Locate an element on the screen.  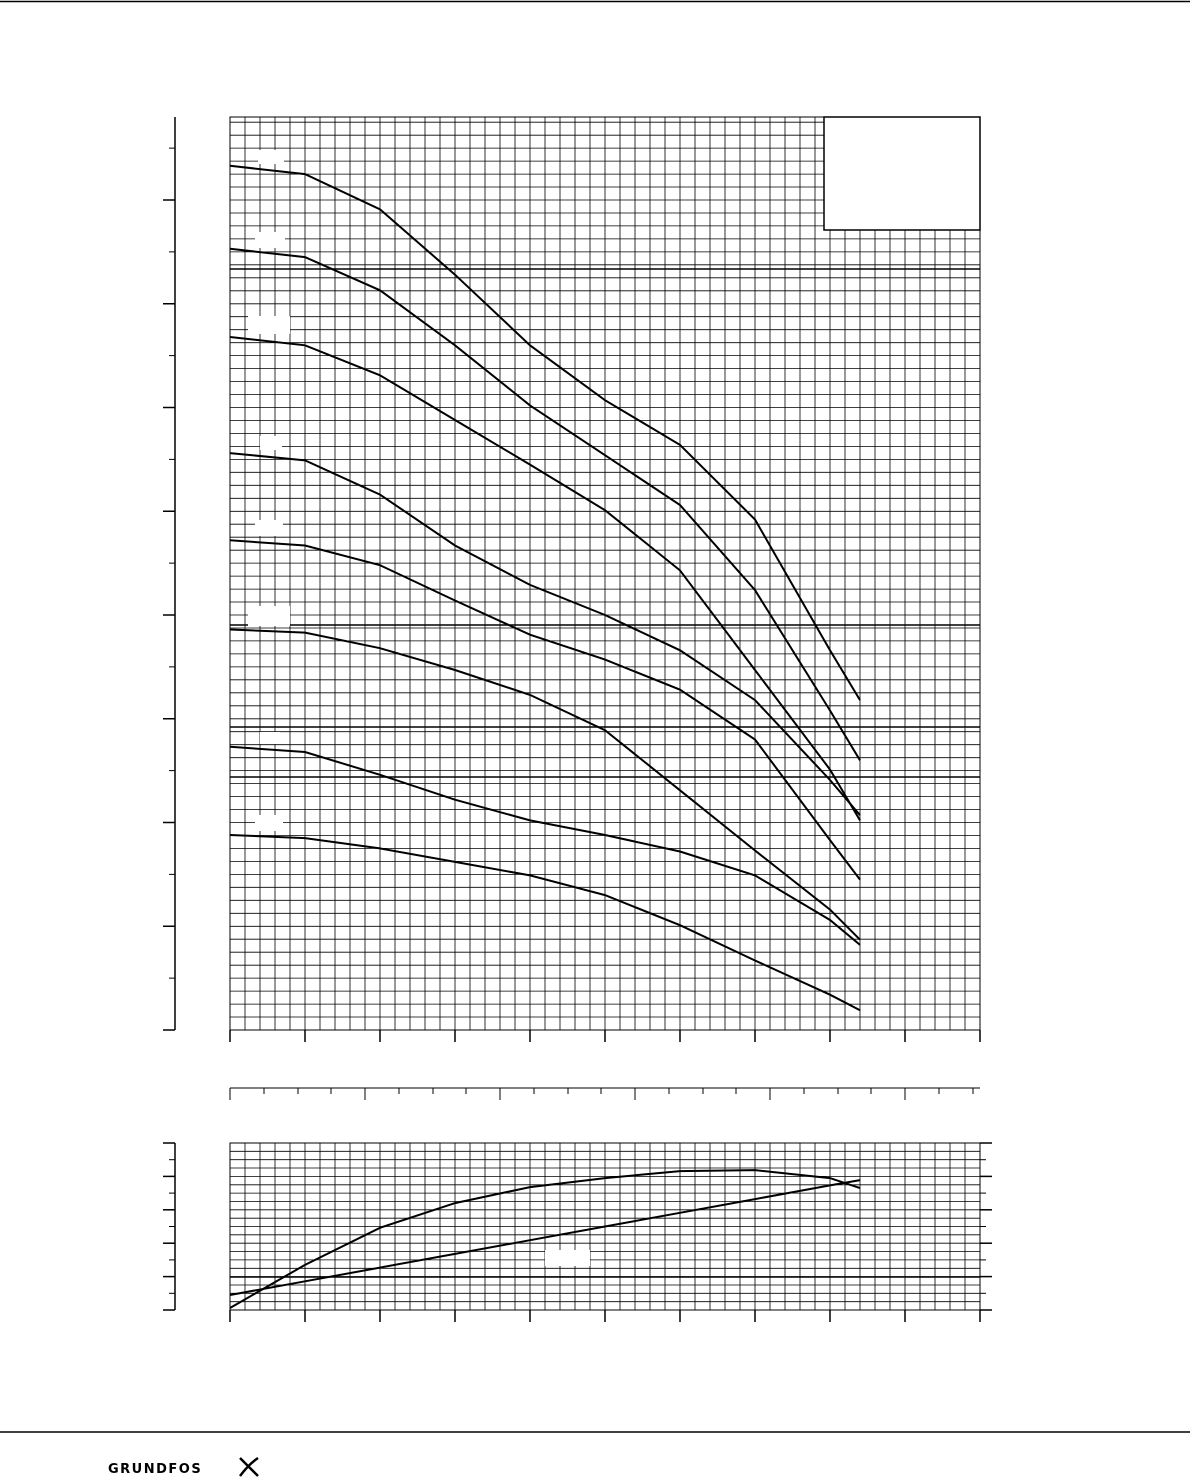
legend-box is located at coordinates (902, 173).